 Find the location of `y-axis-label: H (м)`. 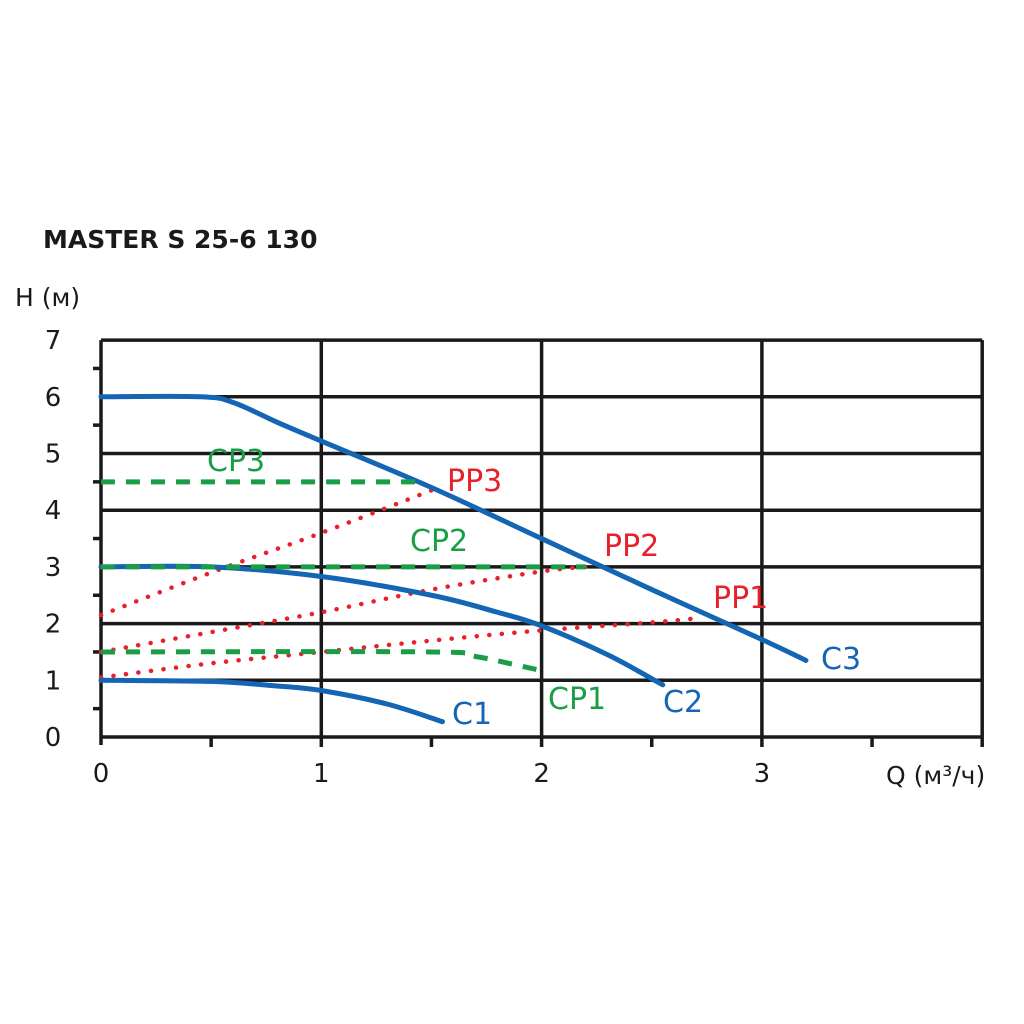

y-axis-label: H (м) is located at coordinates (47, 297).